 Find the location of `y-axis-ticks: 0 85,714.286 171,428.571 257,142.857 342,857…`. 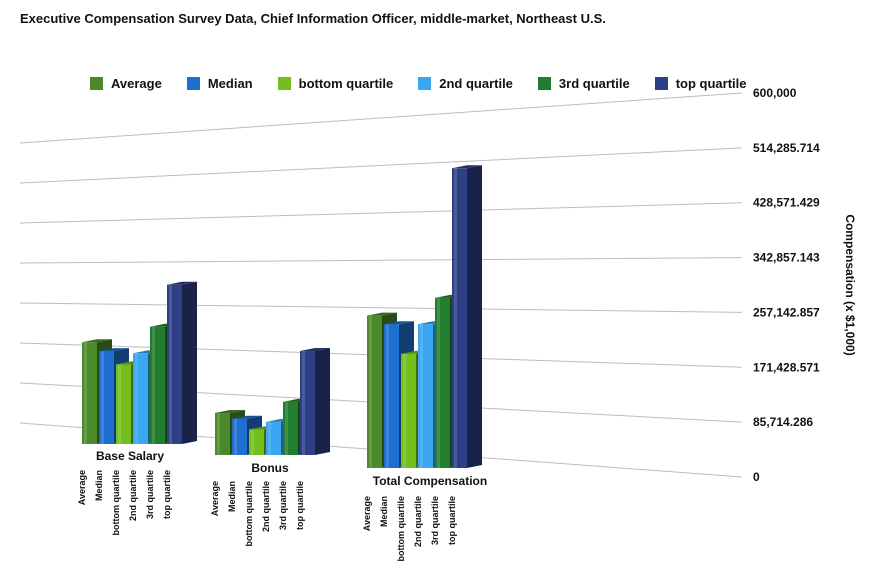

y-axis-ticks: 0 85,714.286 171,428.571 257,142.857 342,857… is located at coordinates (786, 285).